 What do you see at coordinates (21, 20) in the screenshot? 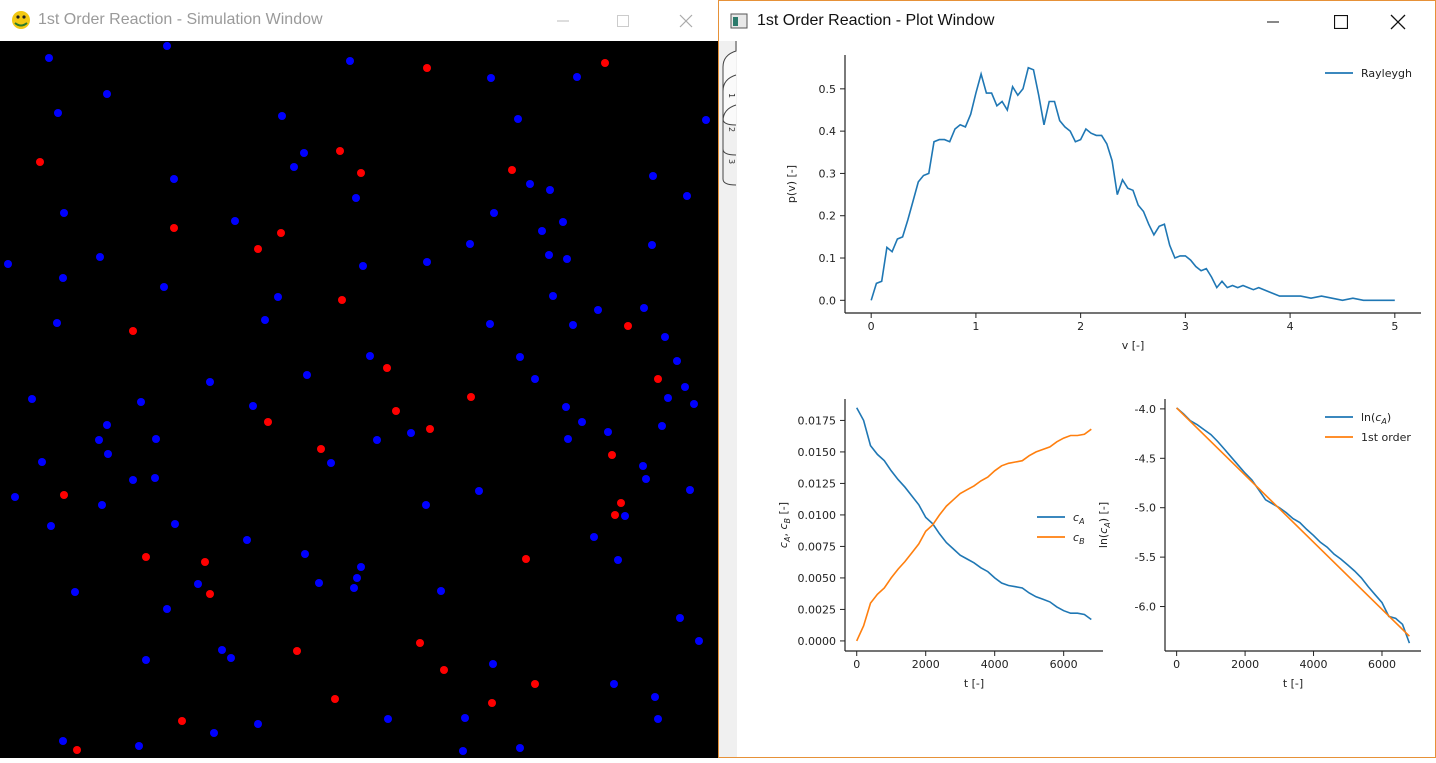
I see `pygame-snake-icon` at bounding box center [21, 20].